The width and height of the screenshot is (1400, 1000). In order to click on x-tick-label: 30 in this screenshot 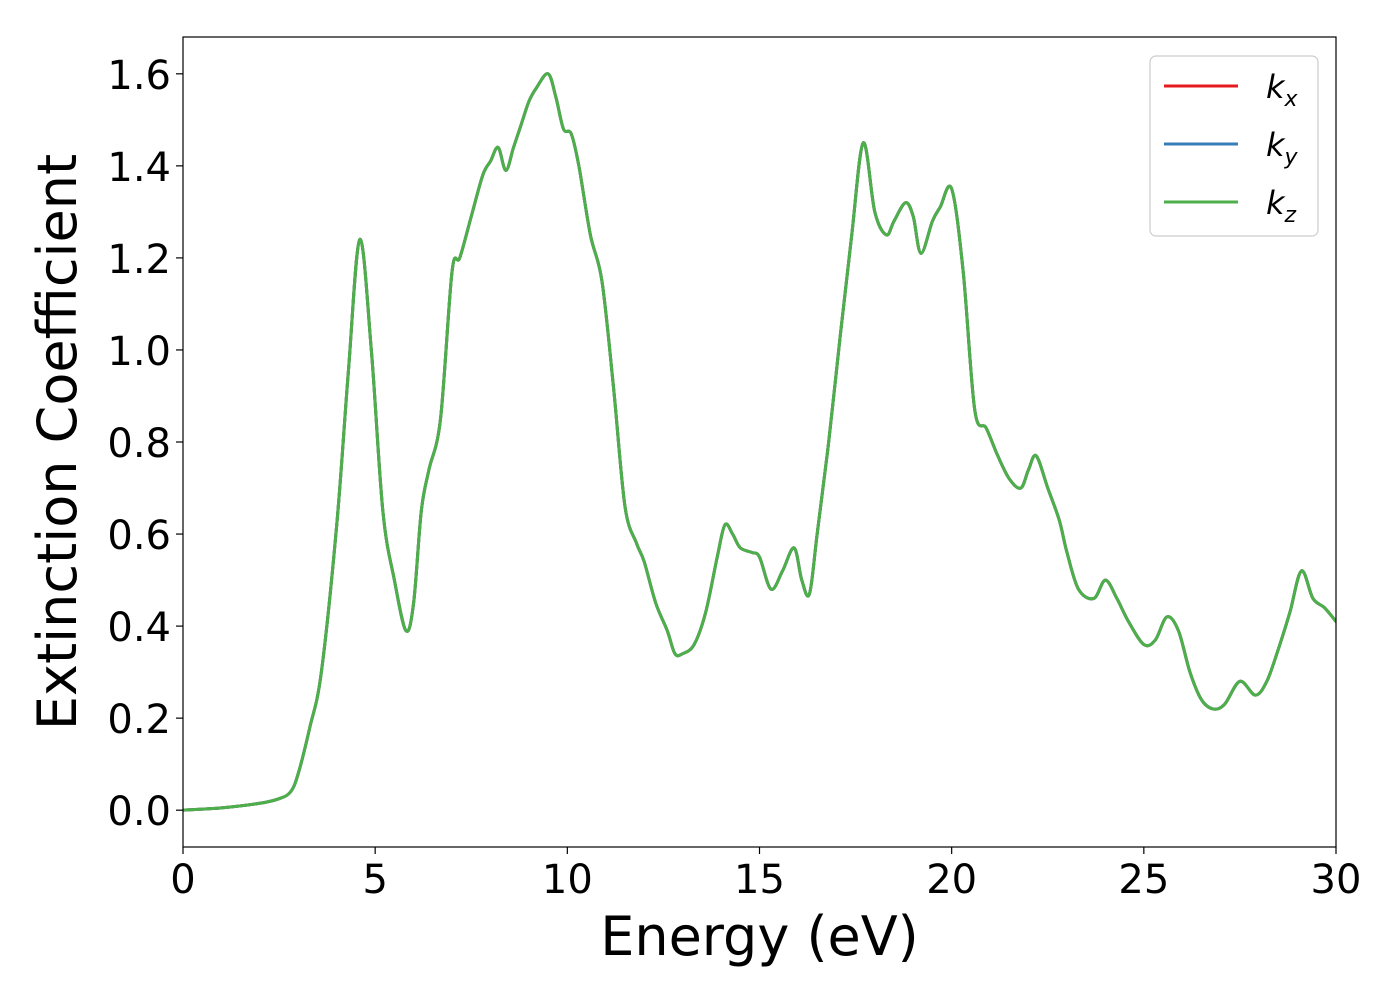, I will do `click(1336, 880)`.